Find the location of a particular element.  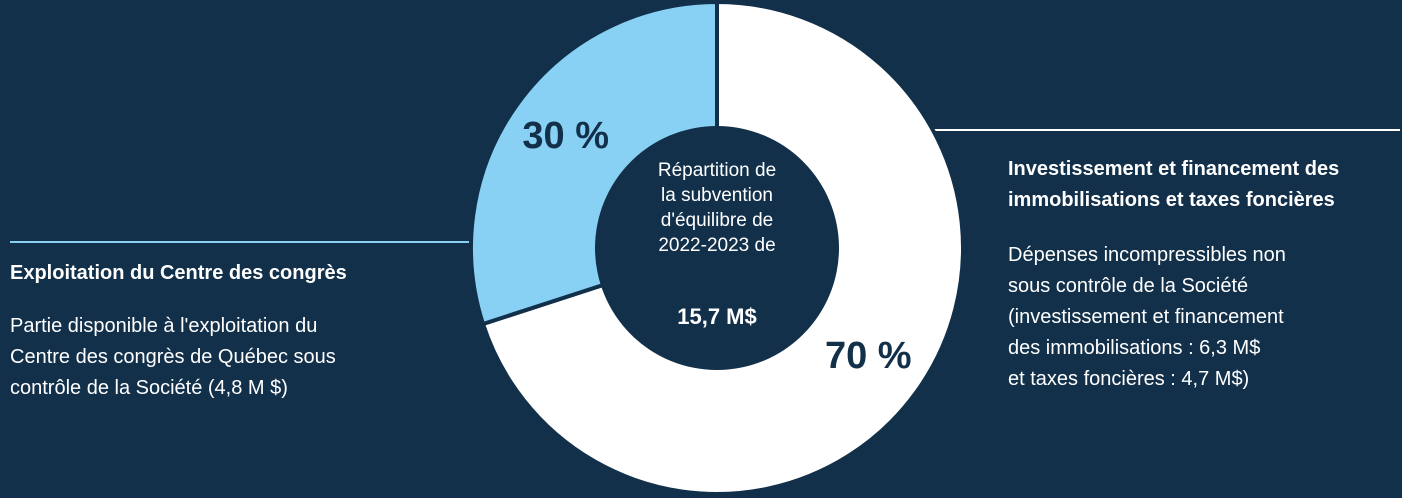

description-line: des immobilisations : 6,3 M$ is located at coordinates (1134, 348).